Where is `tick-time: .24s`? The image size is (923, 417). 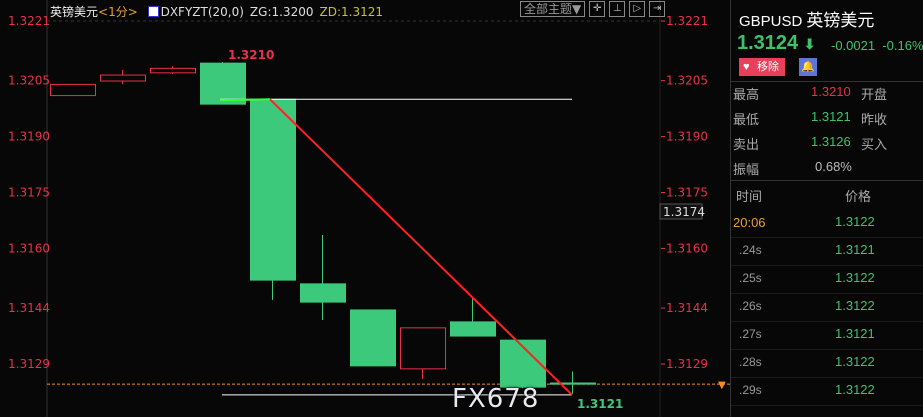
tick-time: .24s is located at coordinates (750, 250).